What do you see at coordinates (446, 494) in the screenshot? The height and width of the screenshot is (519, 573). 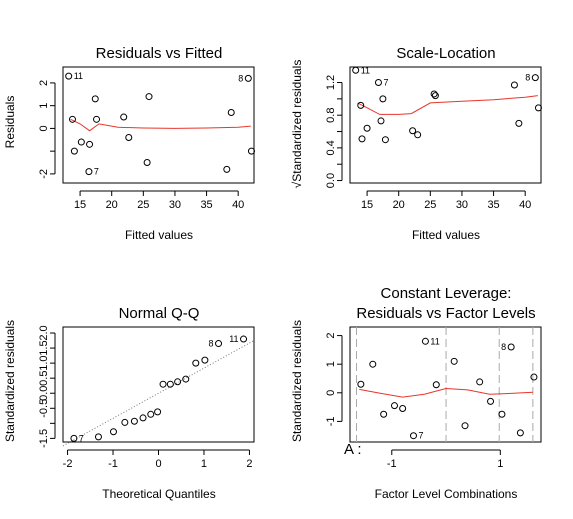 I see `x-axis-label: Factor Level Combinations` at bounding box center [446, 494].